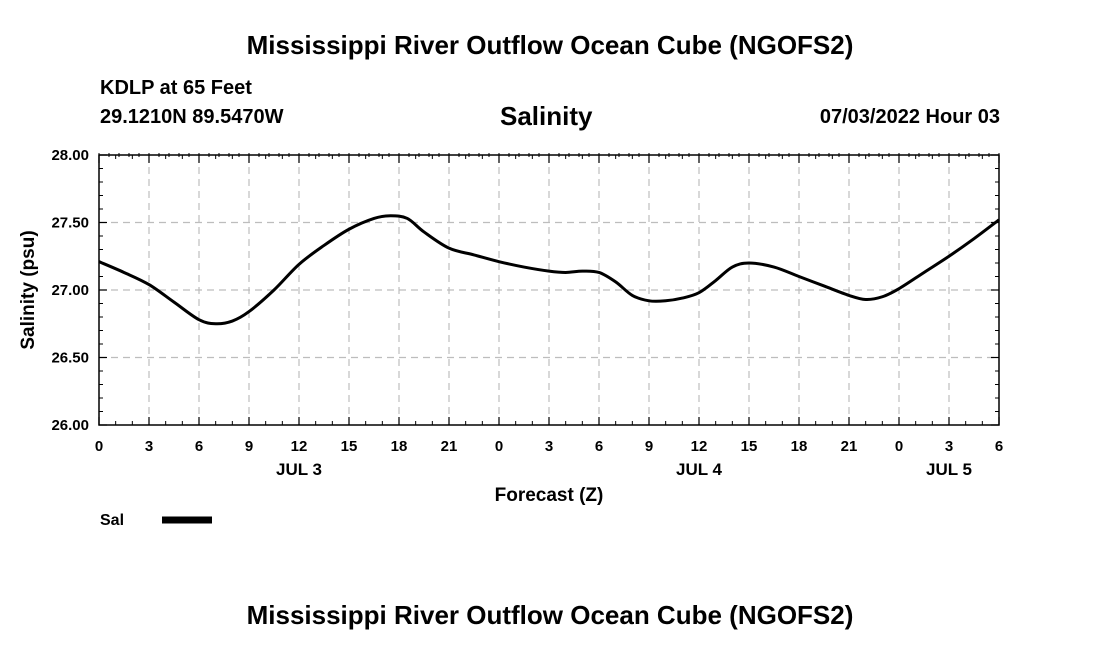 This screenshot has width=1100, height=650. Describe the element at coordinates (699, 469) in the screenshot. I see `date-label: JUL 4` at that location.